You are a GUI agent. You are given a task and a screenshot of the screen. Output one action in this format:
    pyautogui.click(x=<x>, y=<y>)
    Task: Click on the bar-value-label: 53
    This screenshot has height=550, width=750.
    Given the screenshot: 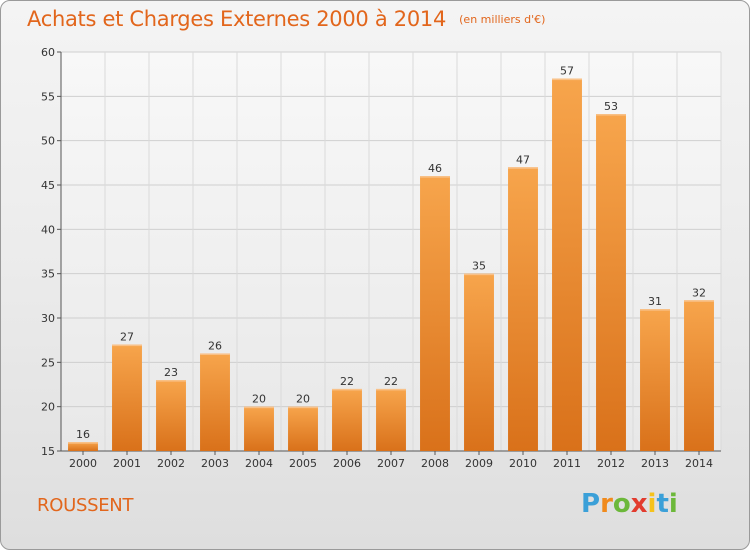 What is the action you would take?
    pyautogui.click(x=611, y=106)
    